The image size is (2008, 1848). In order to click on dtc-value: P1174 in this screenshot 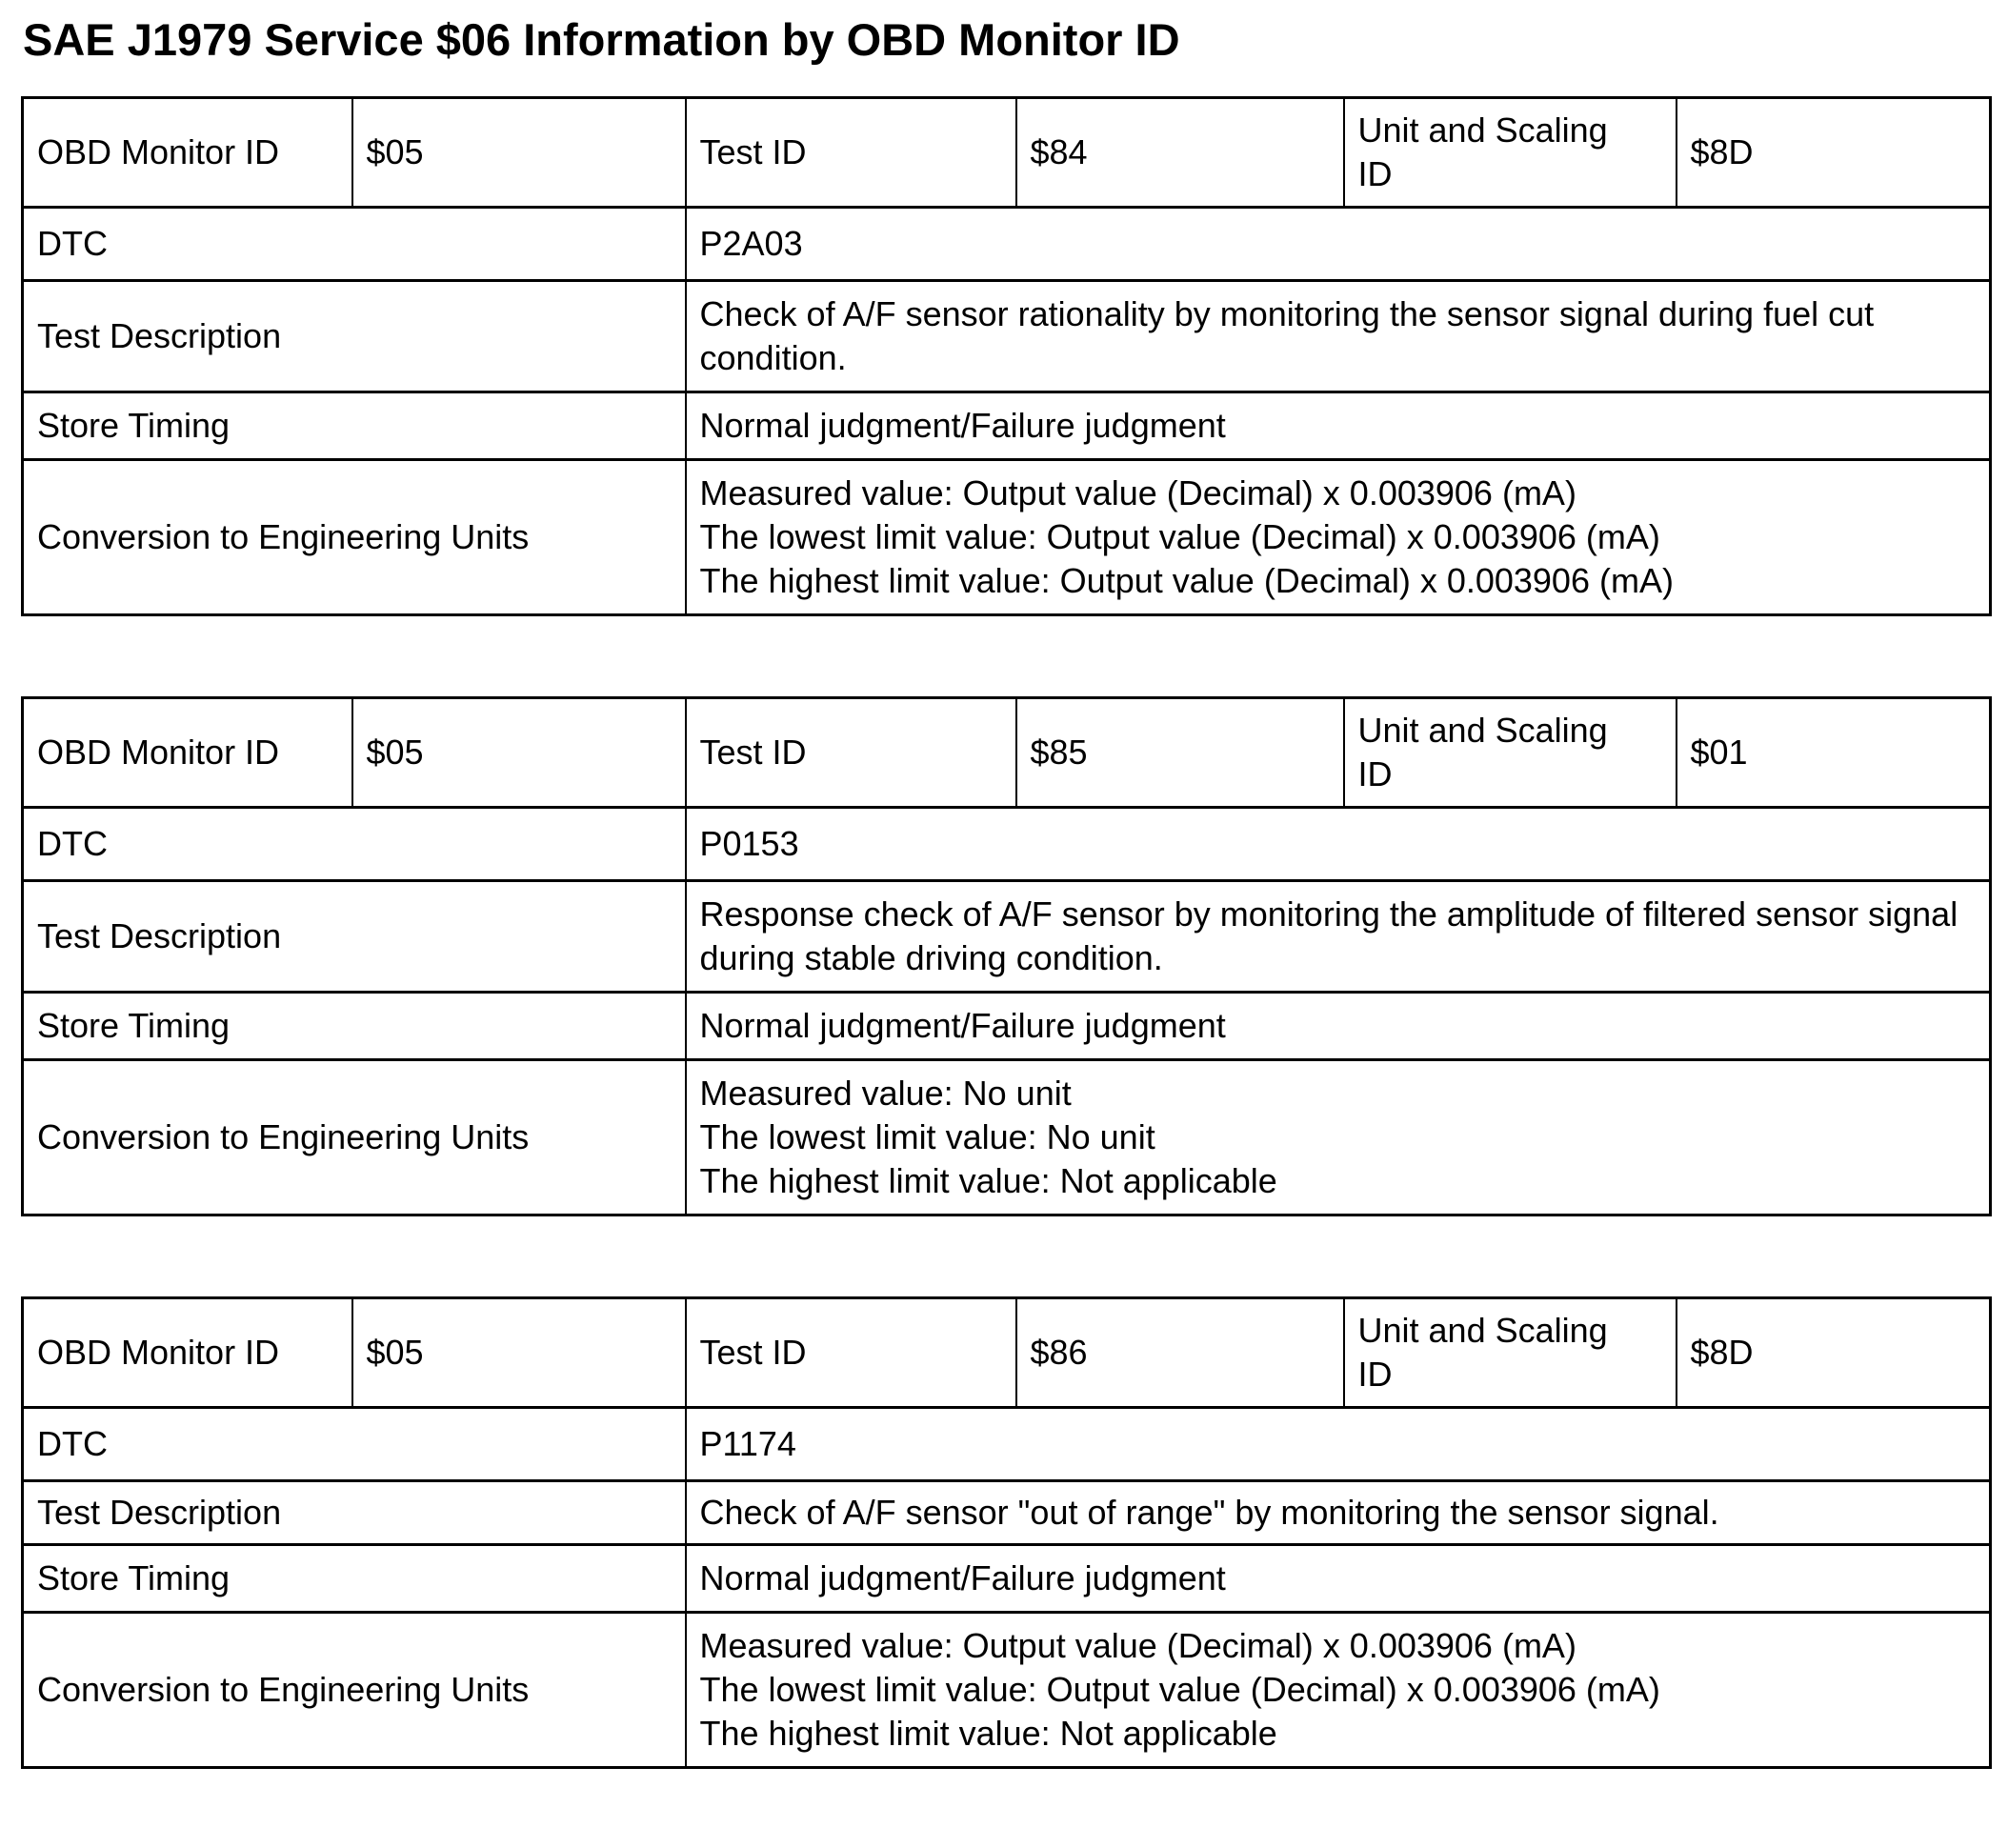, I will do `click(1338, 1444)`.